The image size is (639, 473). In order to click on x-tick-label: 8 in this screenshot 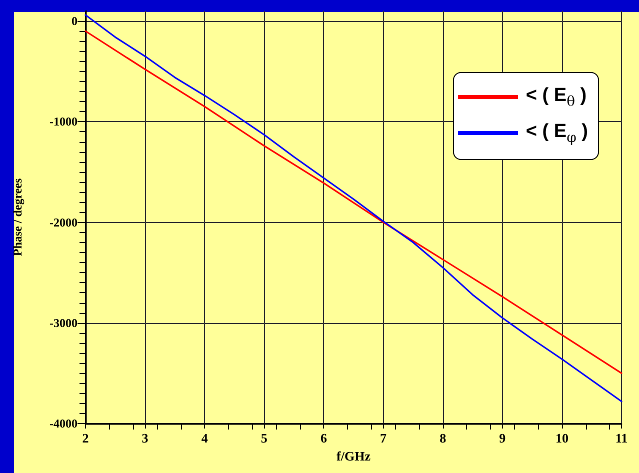, I will do `click(443, 438)`.